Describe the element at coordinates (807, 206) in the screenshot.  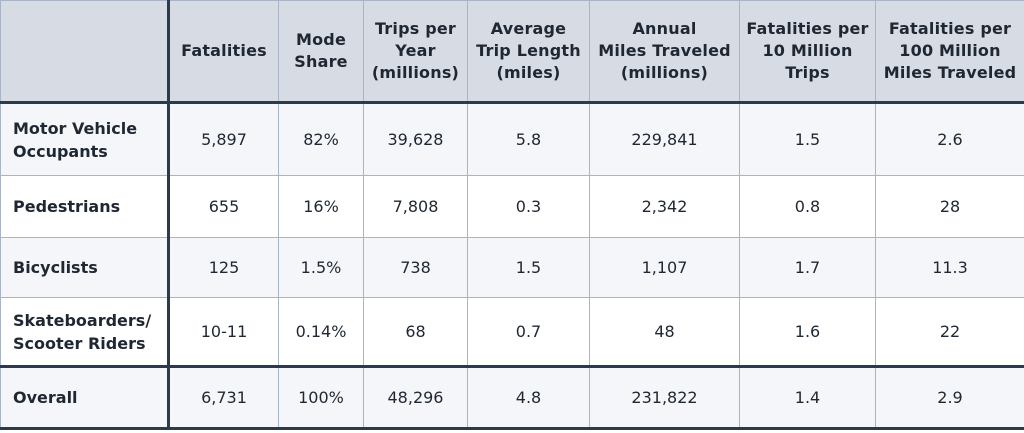
I see `cell-fatalities-per-10m-trips: 0.8` at that location.